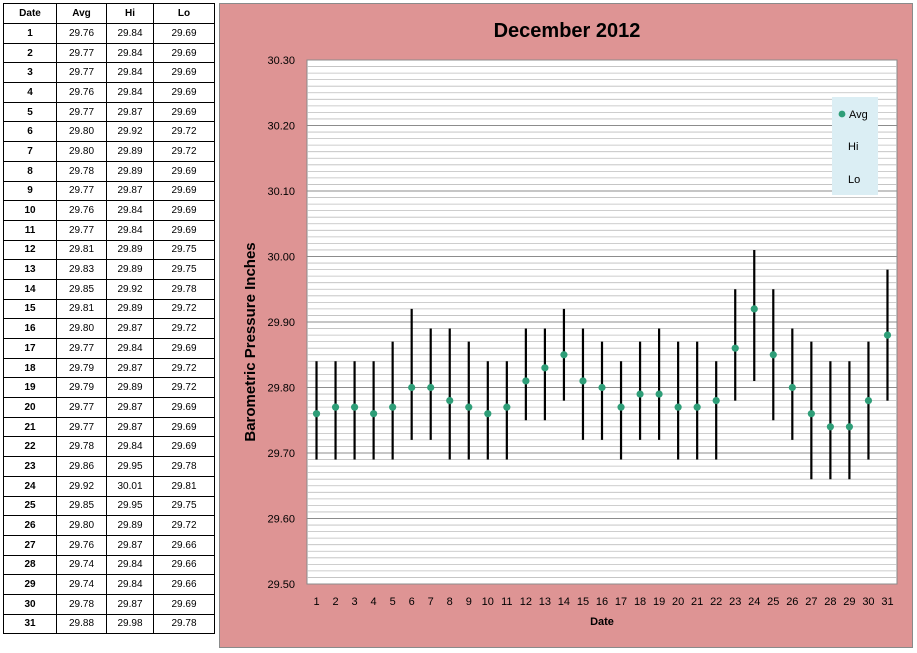 The height and width of the screenshot is (653, 917). Describe the element at coordinates (109, 250) in the screenshot. I see `table-row: 12 29.81 29.89 29.75` at that location.